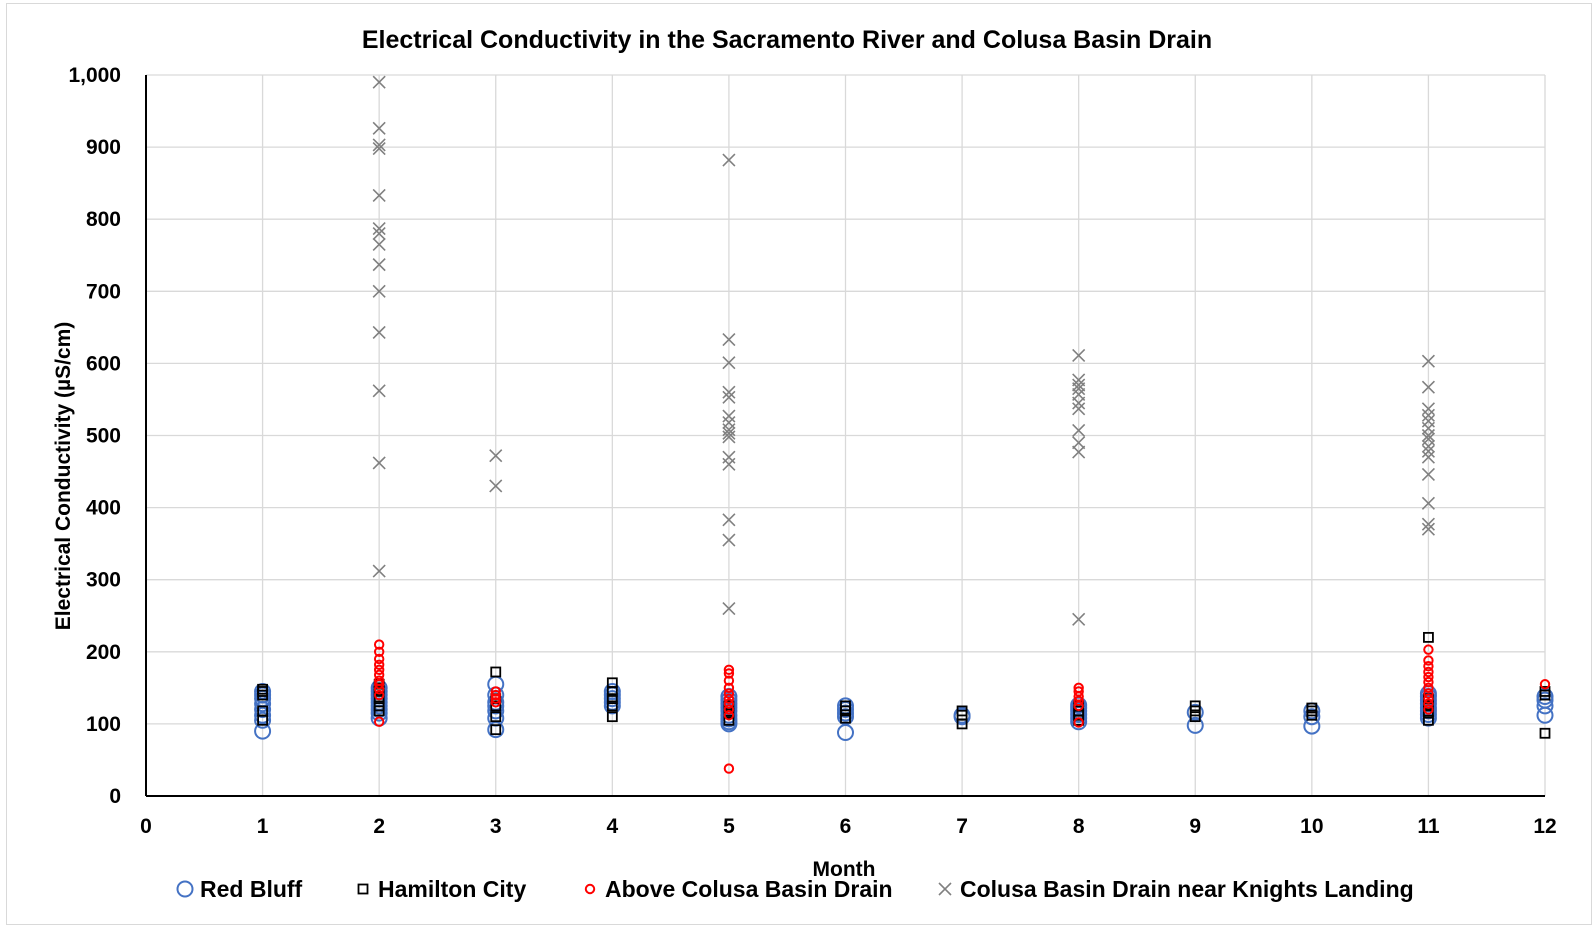 The width and height of the screenshot is (1594, 941). Describe the element at coordinates (749, 889) in the screenshot. I see `legend-label: Above Colusa Basin Drain` at that location.